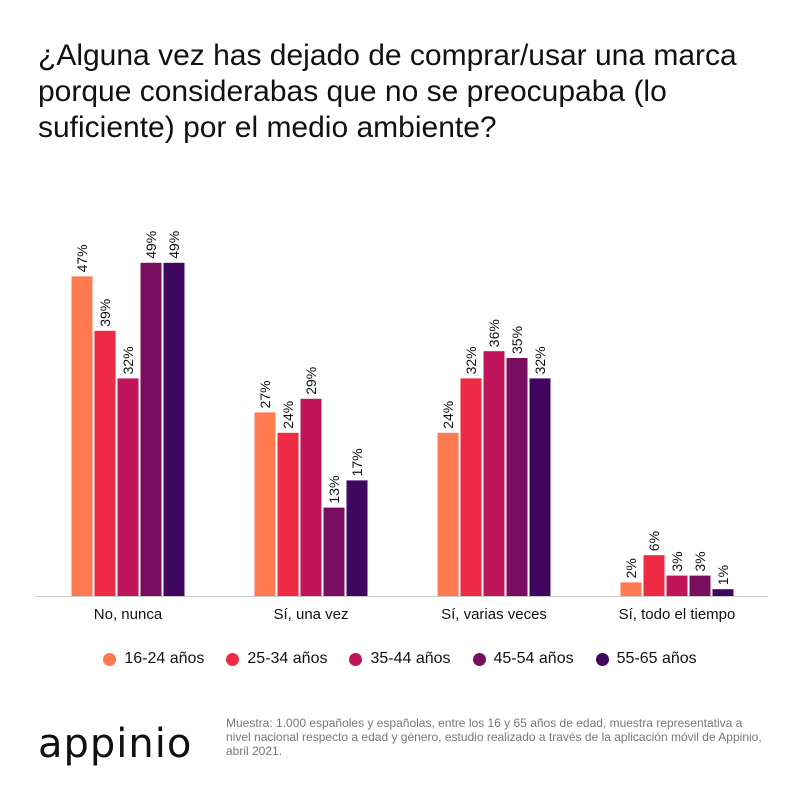 This screenshot has width=800, height=800. Describe the element at coordinates (631, 568) in the screenshot. I see `data-label: 2%` at that location.